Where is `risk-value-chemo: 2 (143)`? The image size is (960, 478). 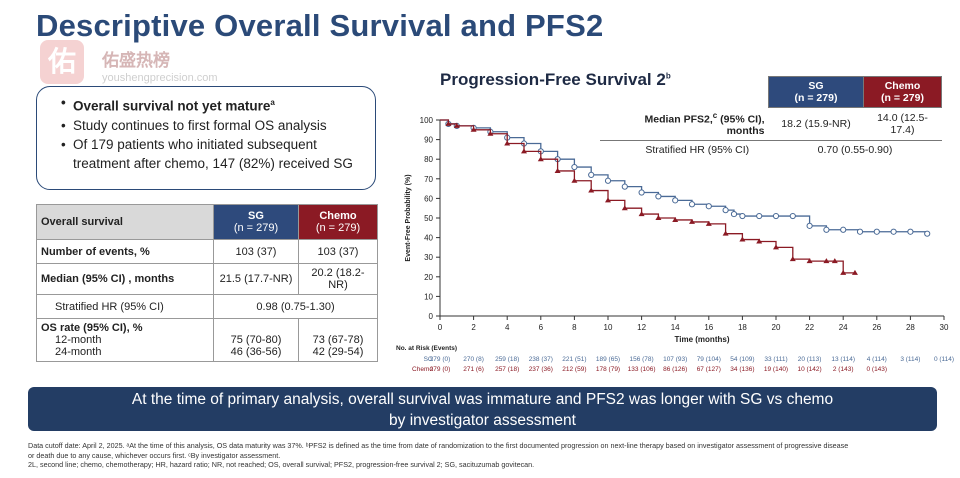 risk-value-chemo: 2 (143) is located at coordinates (843, 369).